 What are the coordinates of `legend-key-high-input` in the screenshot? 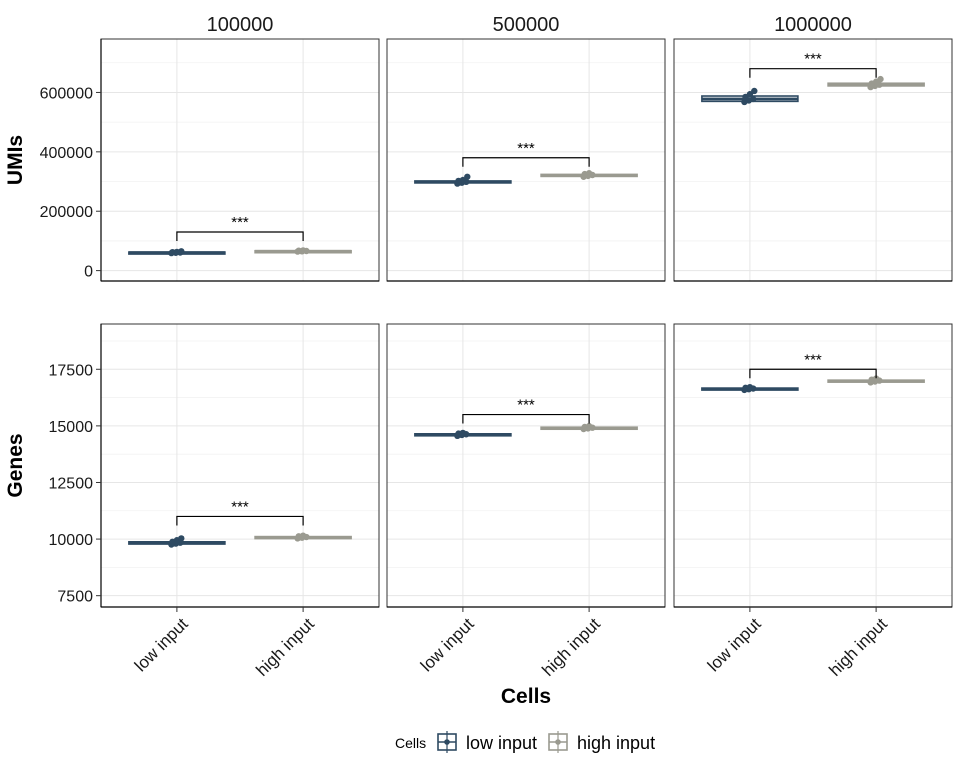 It's located at (558, 742).